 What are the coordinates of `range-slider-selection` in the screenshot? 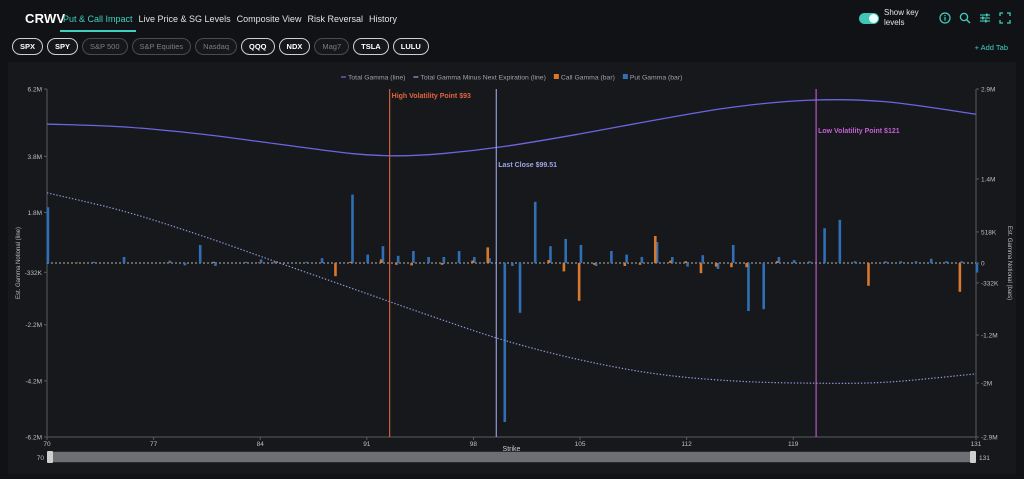 It's located at (511, 457).